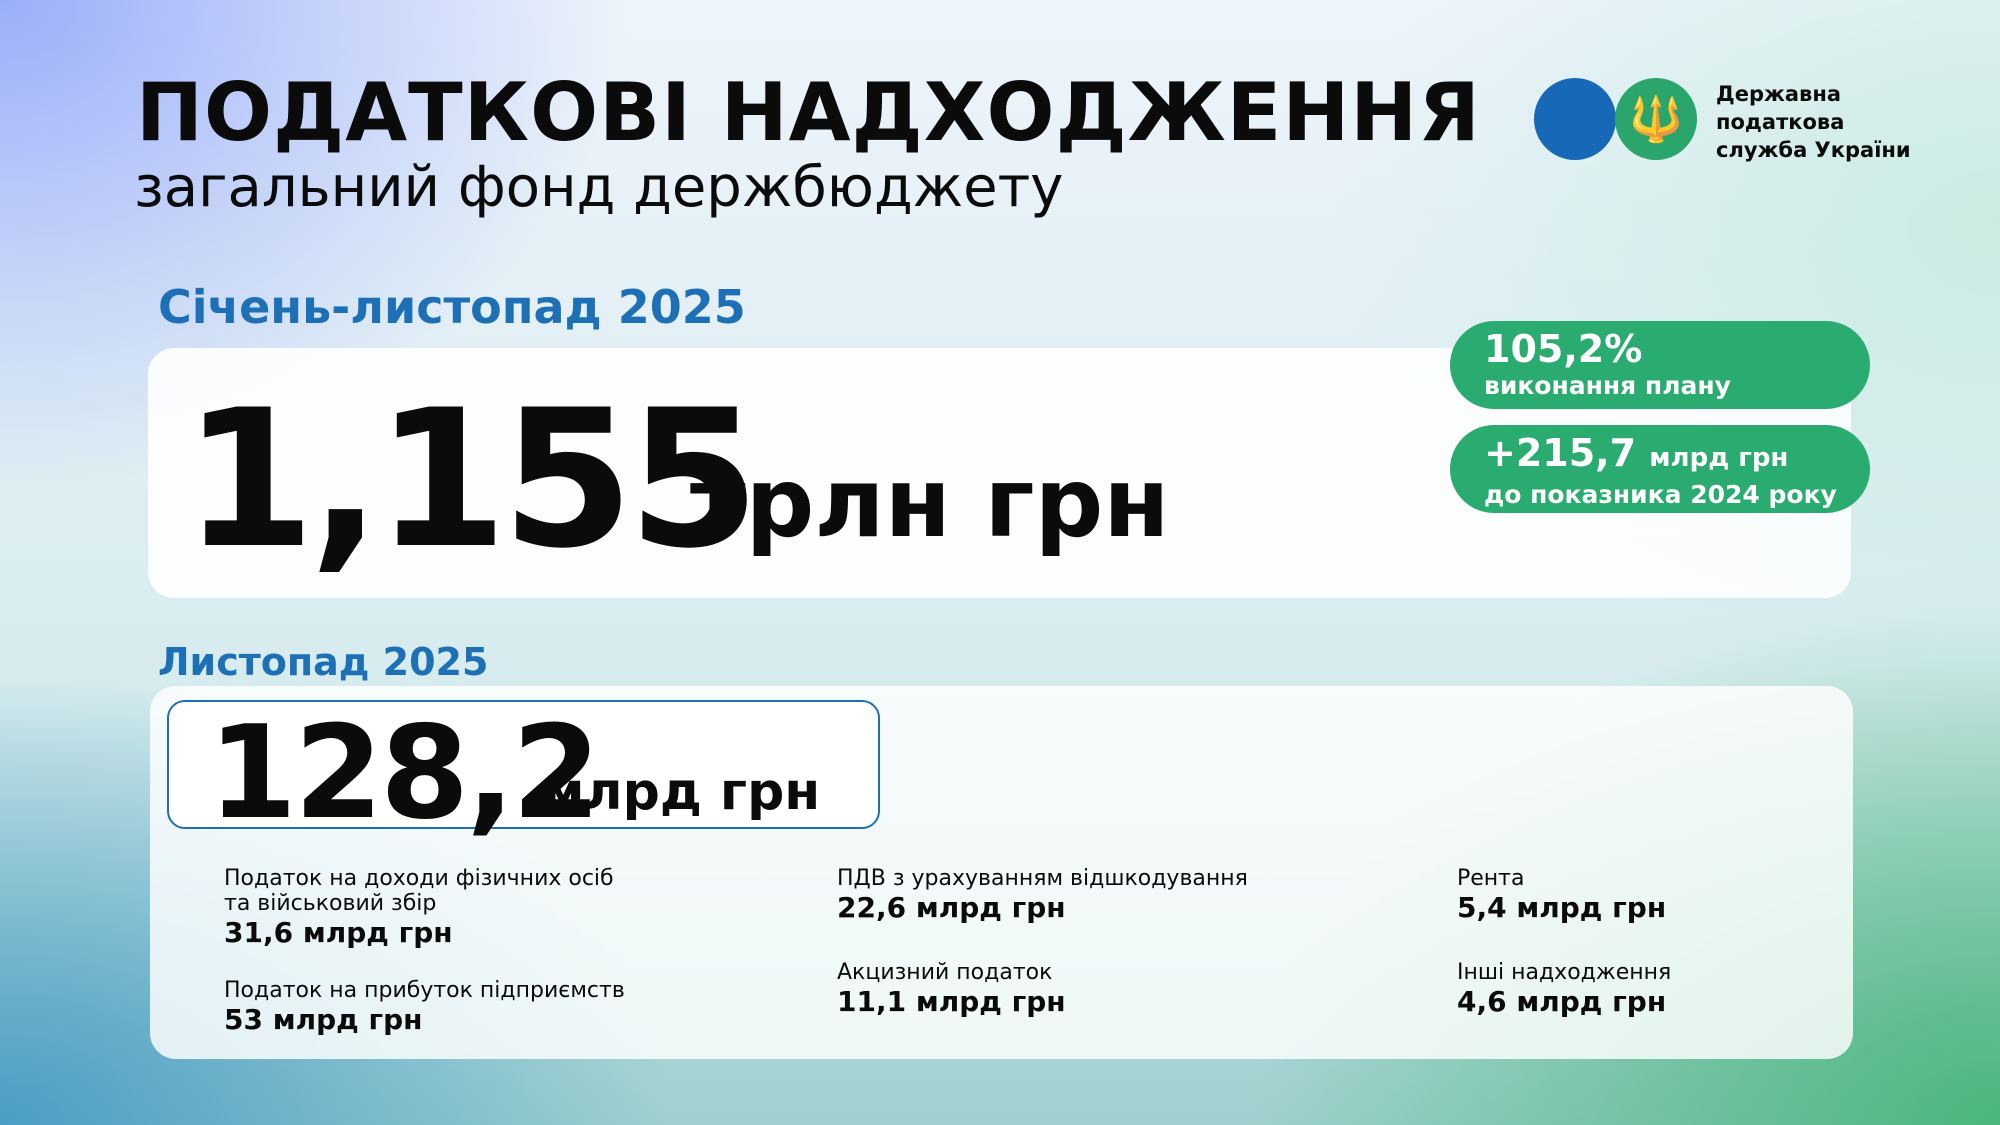  I want to click on org-line-2: податкова, so click(1780, 122).